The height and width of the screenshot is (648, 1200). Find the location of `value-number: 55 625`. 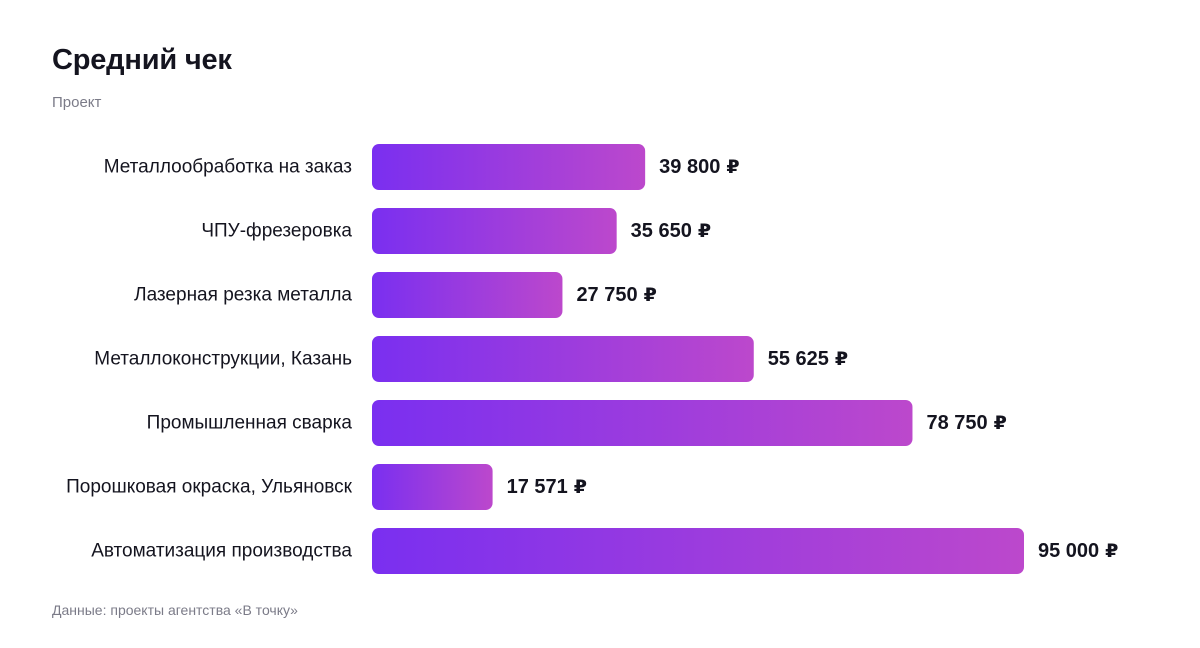

value-number: 55 625 is located at coordinates (798, 359).